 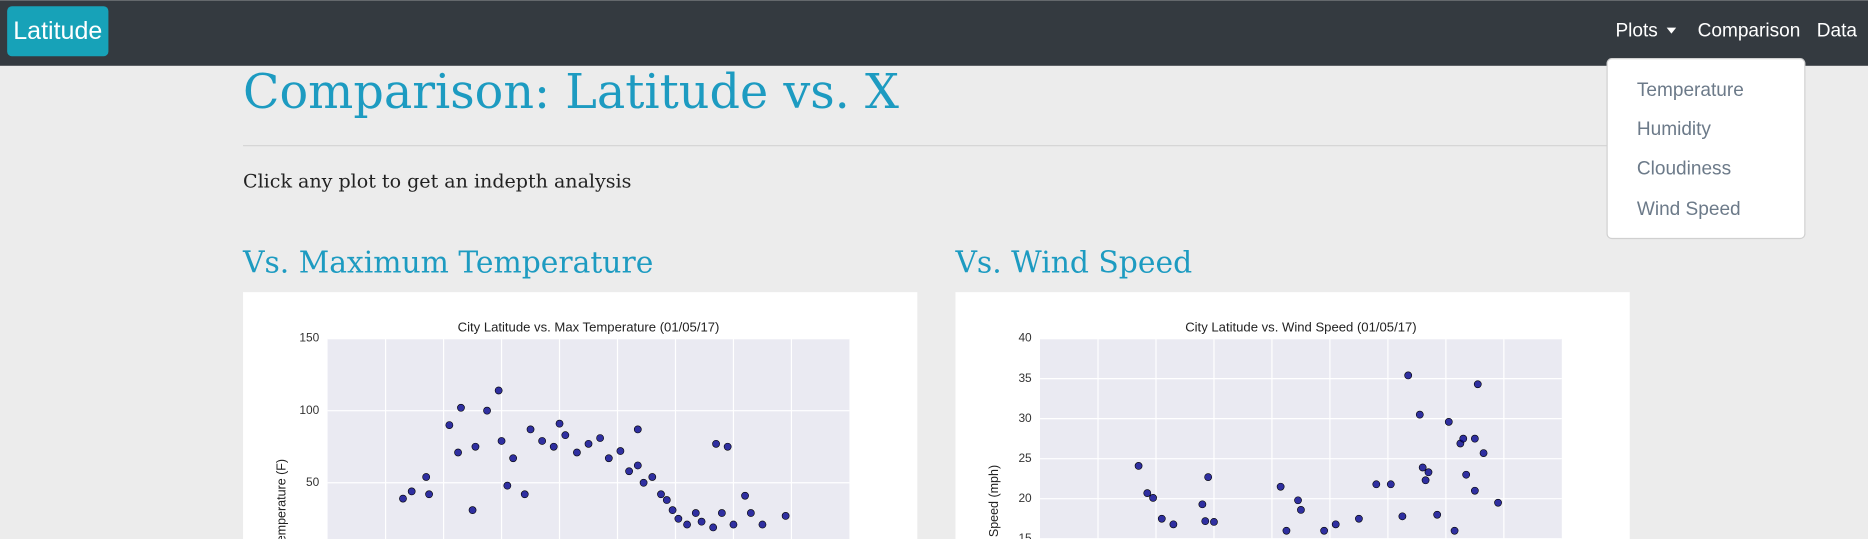 I want to click on section-title: Vs. Maximum Temperature, so click(x=447, y=263).